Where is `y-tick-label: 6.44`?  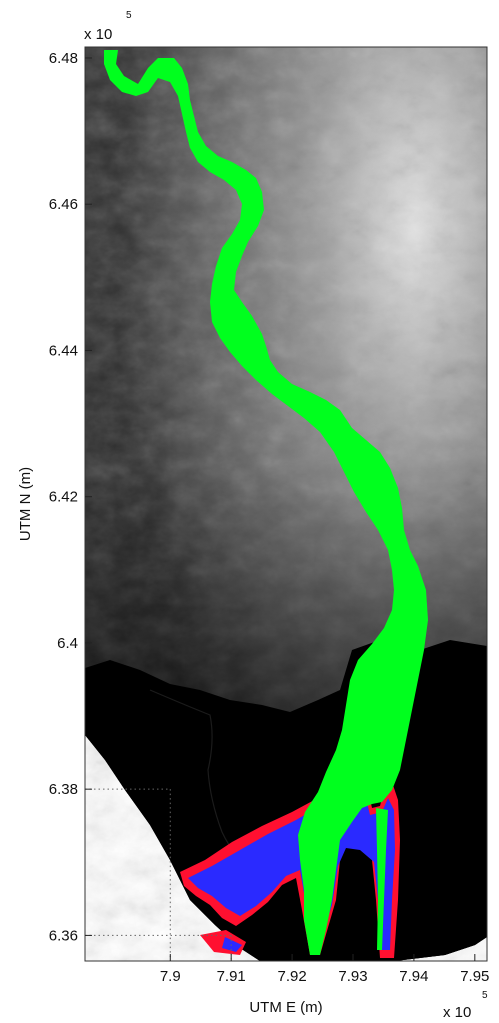 y-tick-label: 6.44 is located at coordinates (63, 350).